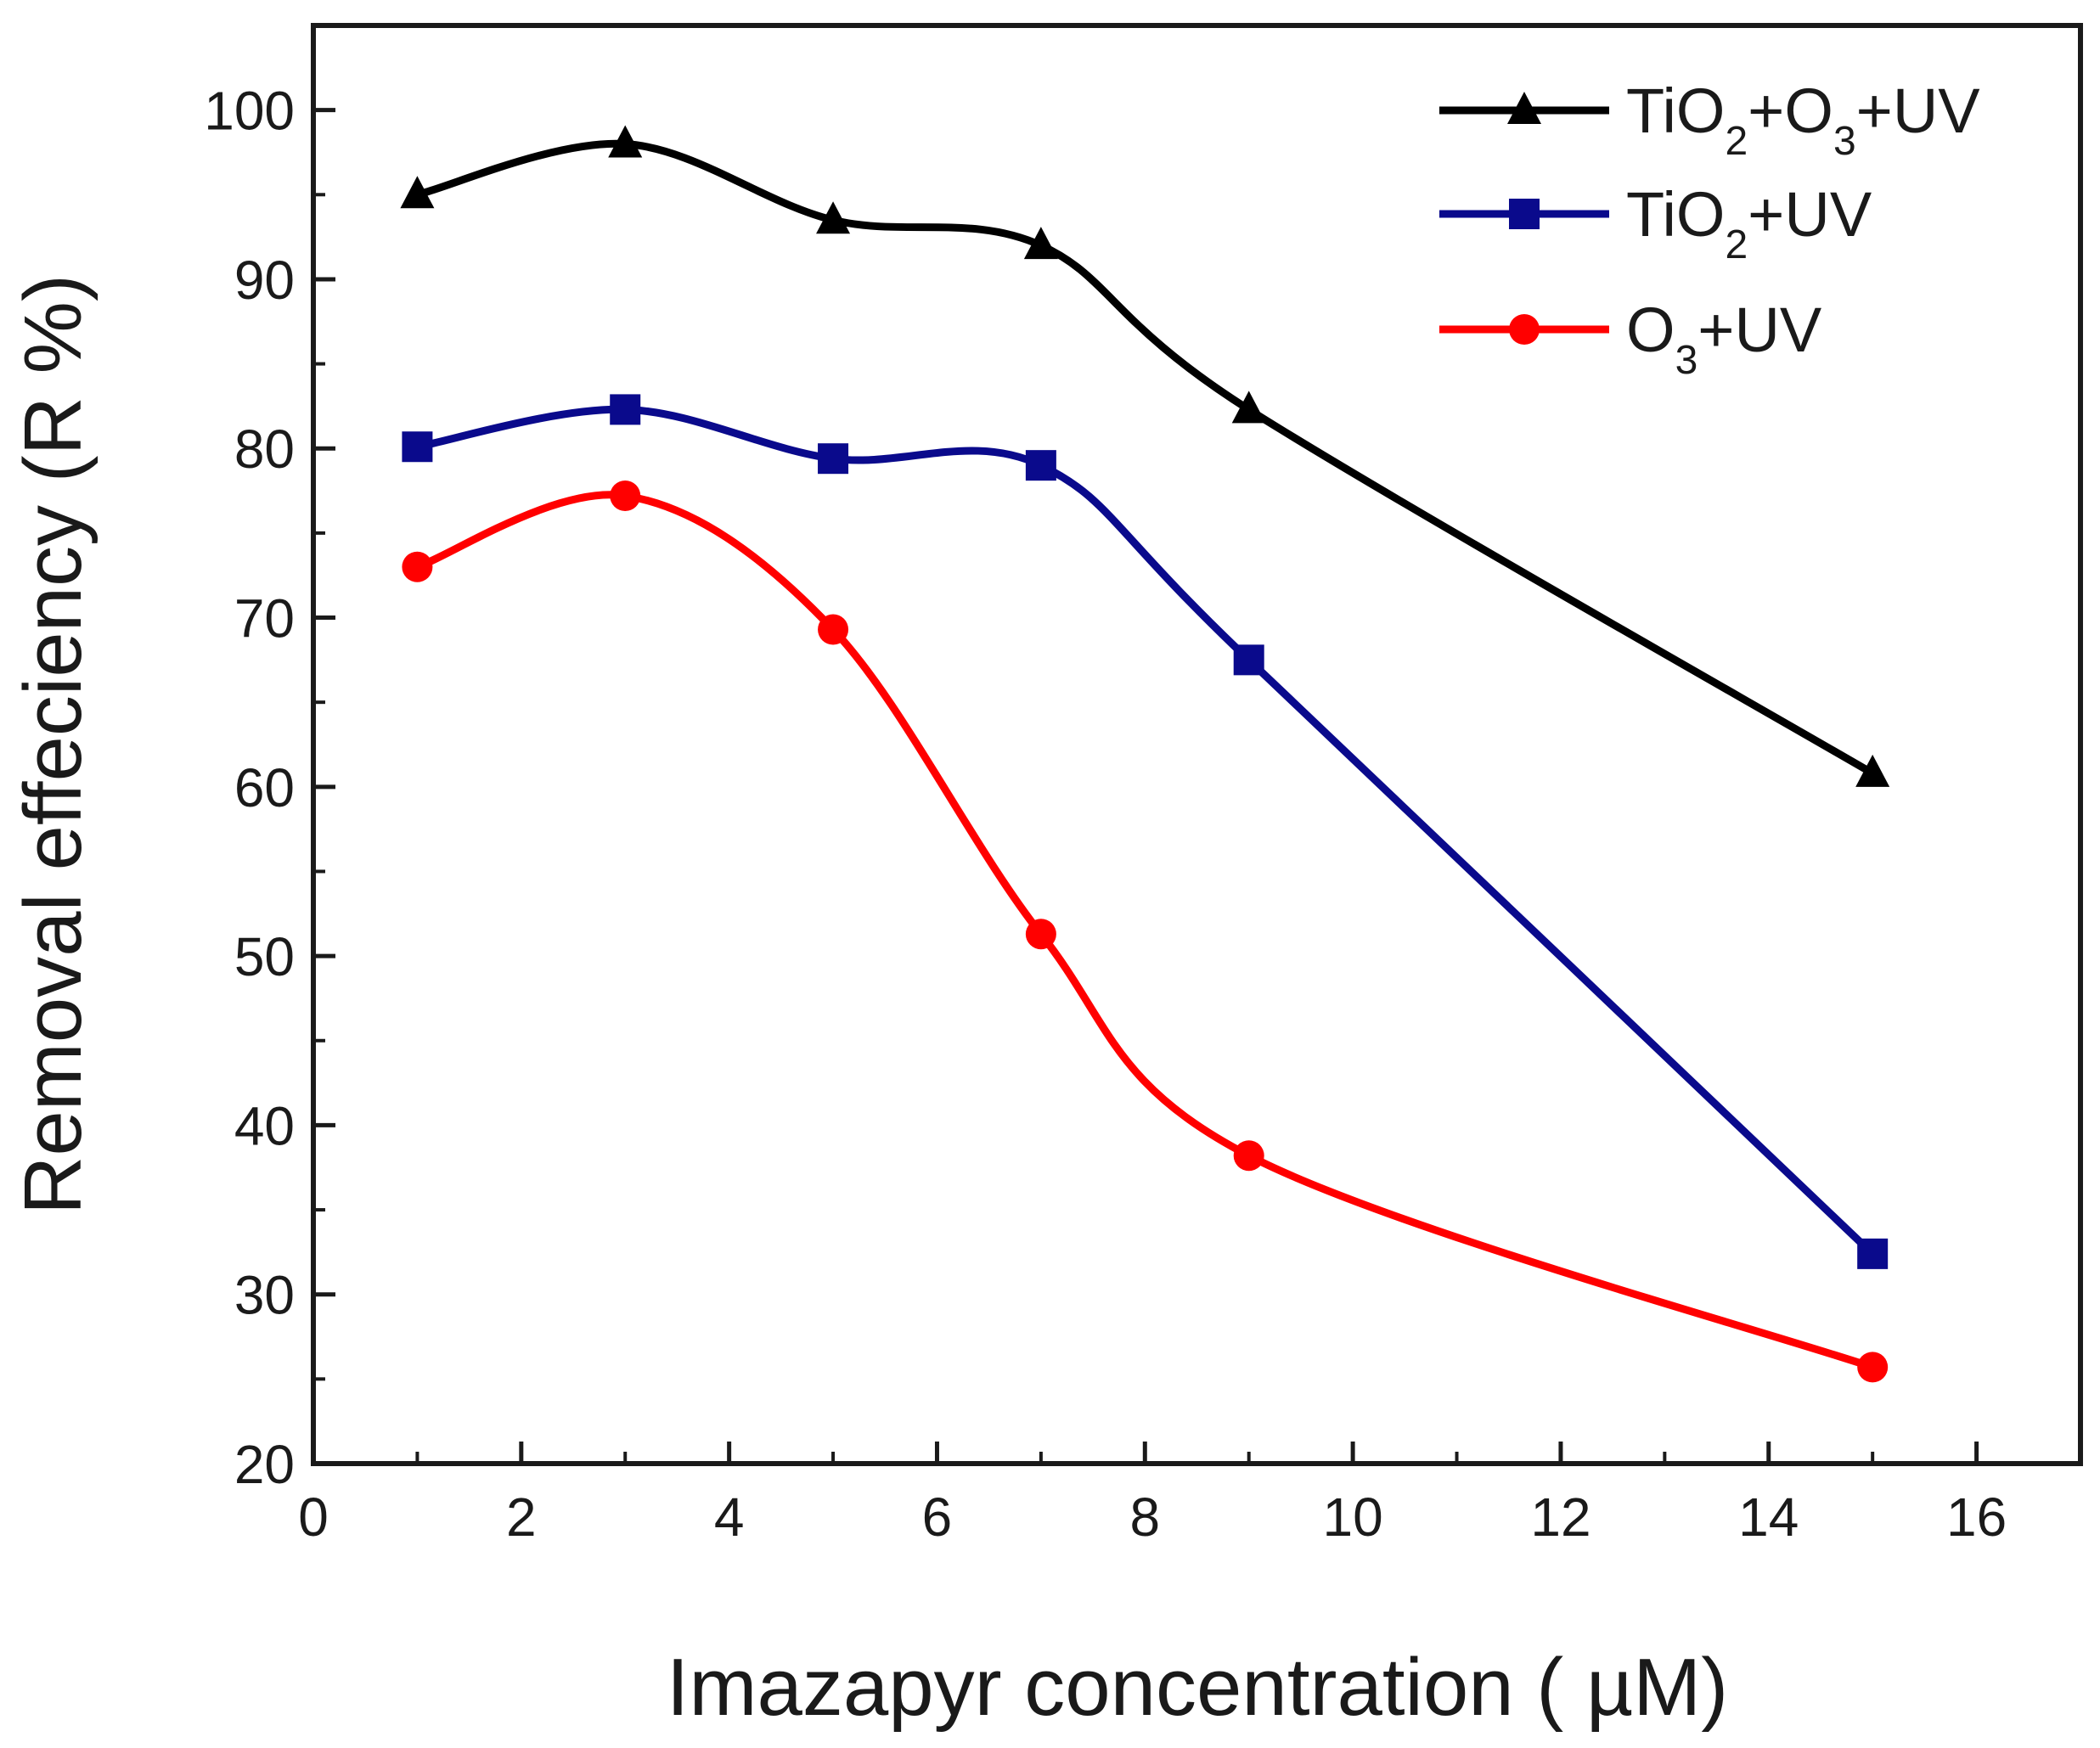 The width and height of the screenshot is (2100, 1748). What do you see at coordinates (264, 450) in the screenshot?
I see `y-tick-label: 80` at bounding box center [264, 450].